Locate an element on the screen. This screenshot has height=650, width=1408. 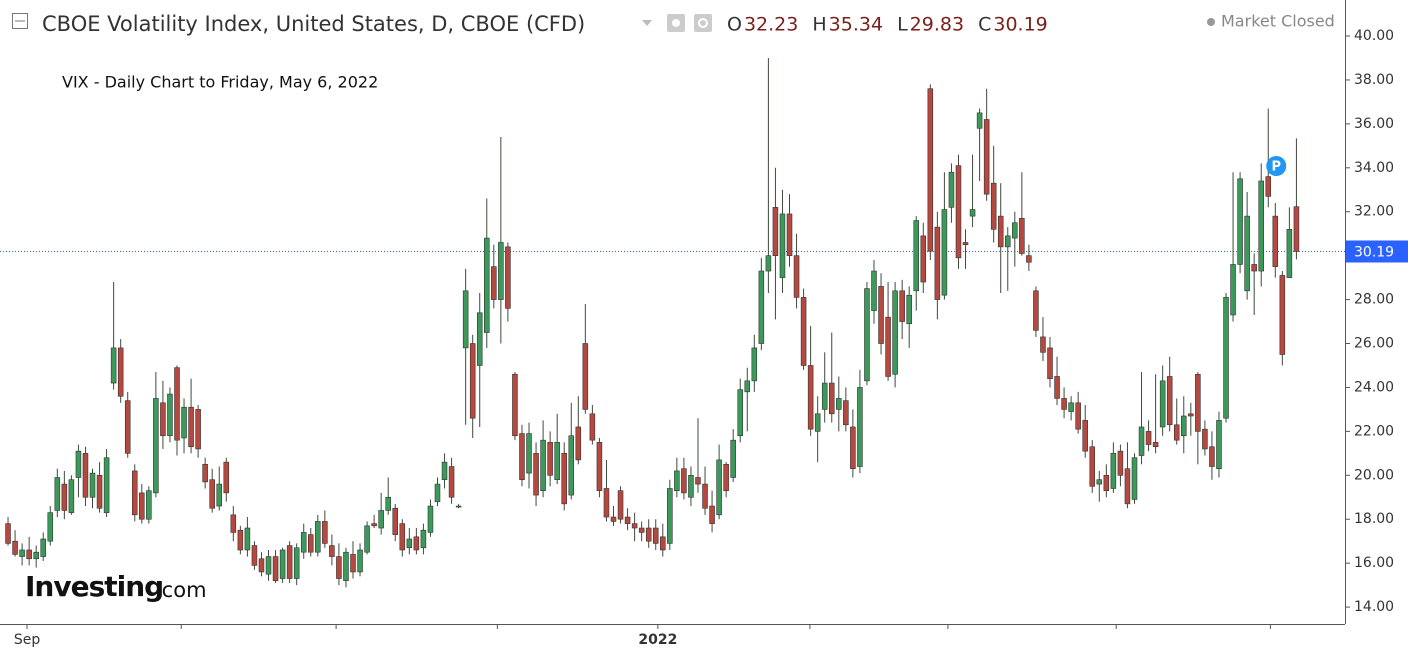
annotation: VIX - Daily Chart to Friday, May 6, 2022 is located at coordinates (220, 82).